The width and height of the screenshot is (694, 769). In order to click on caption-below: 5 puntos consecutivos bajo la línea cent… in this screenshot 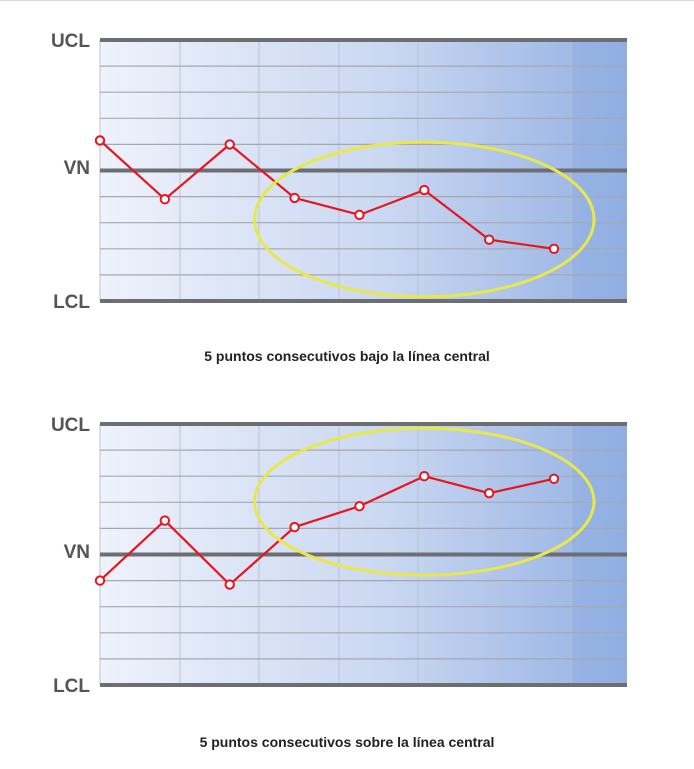, I will do `click(347, 356)`.